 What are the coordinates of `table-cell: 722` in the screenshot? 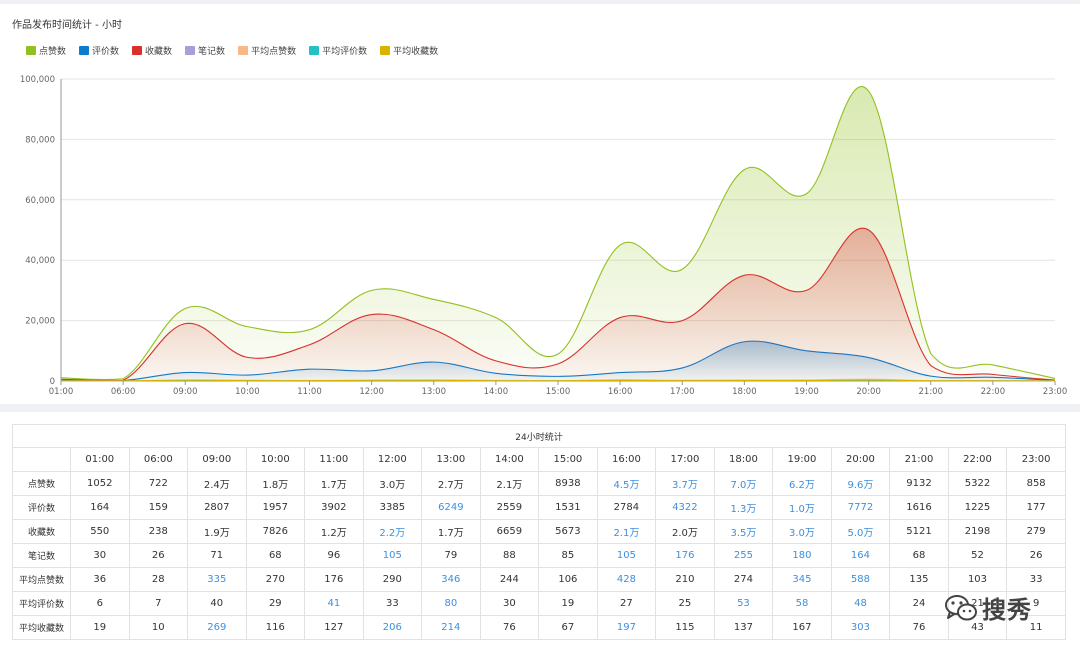 It's located at (158, 483).